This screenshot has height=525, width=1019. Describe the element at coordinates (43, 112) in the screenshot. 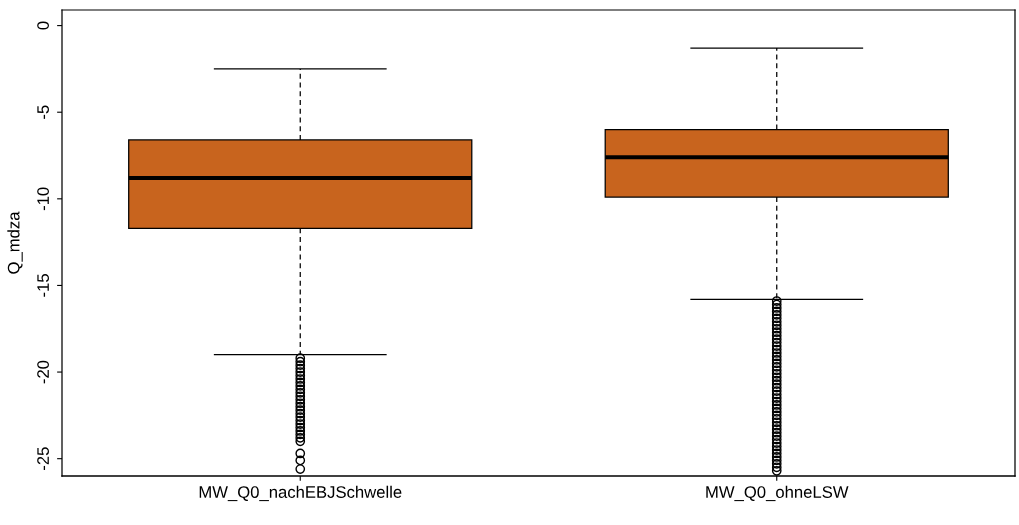

I see `y-tick-label: -5` at that location.